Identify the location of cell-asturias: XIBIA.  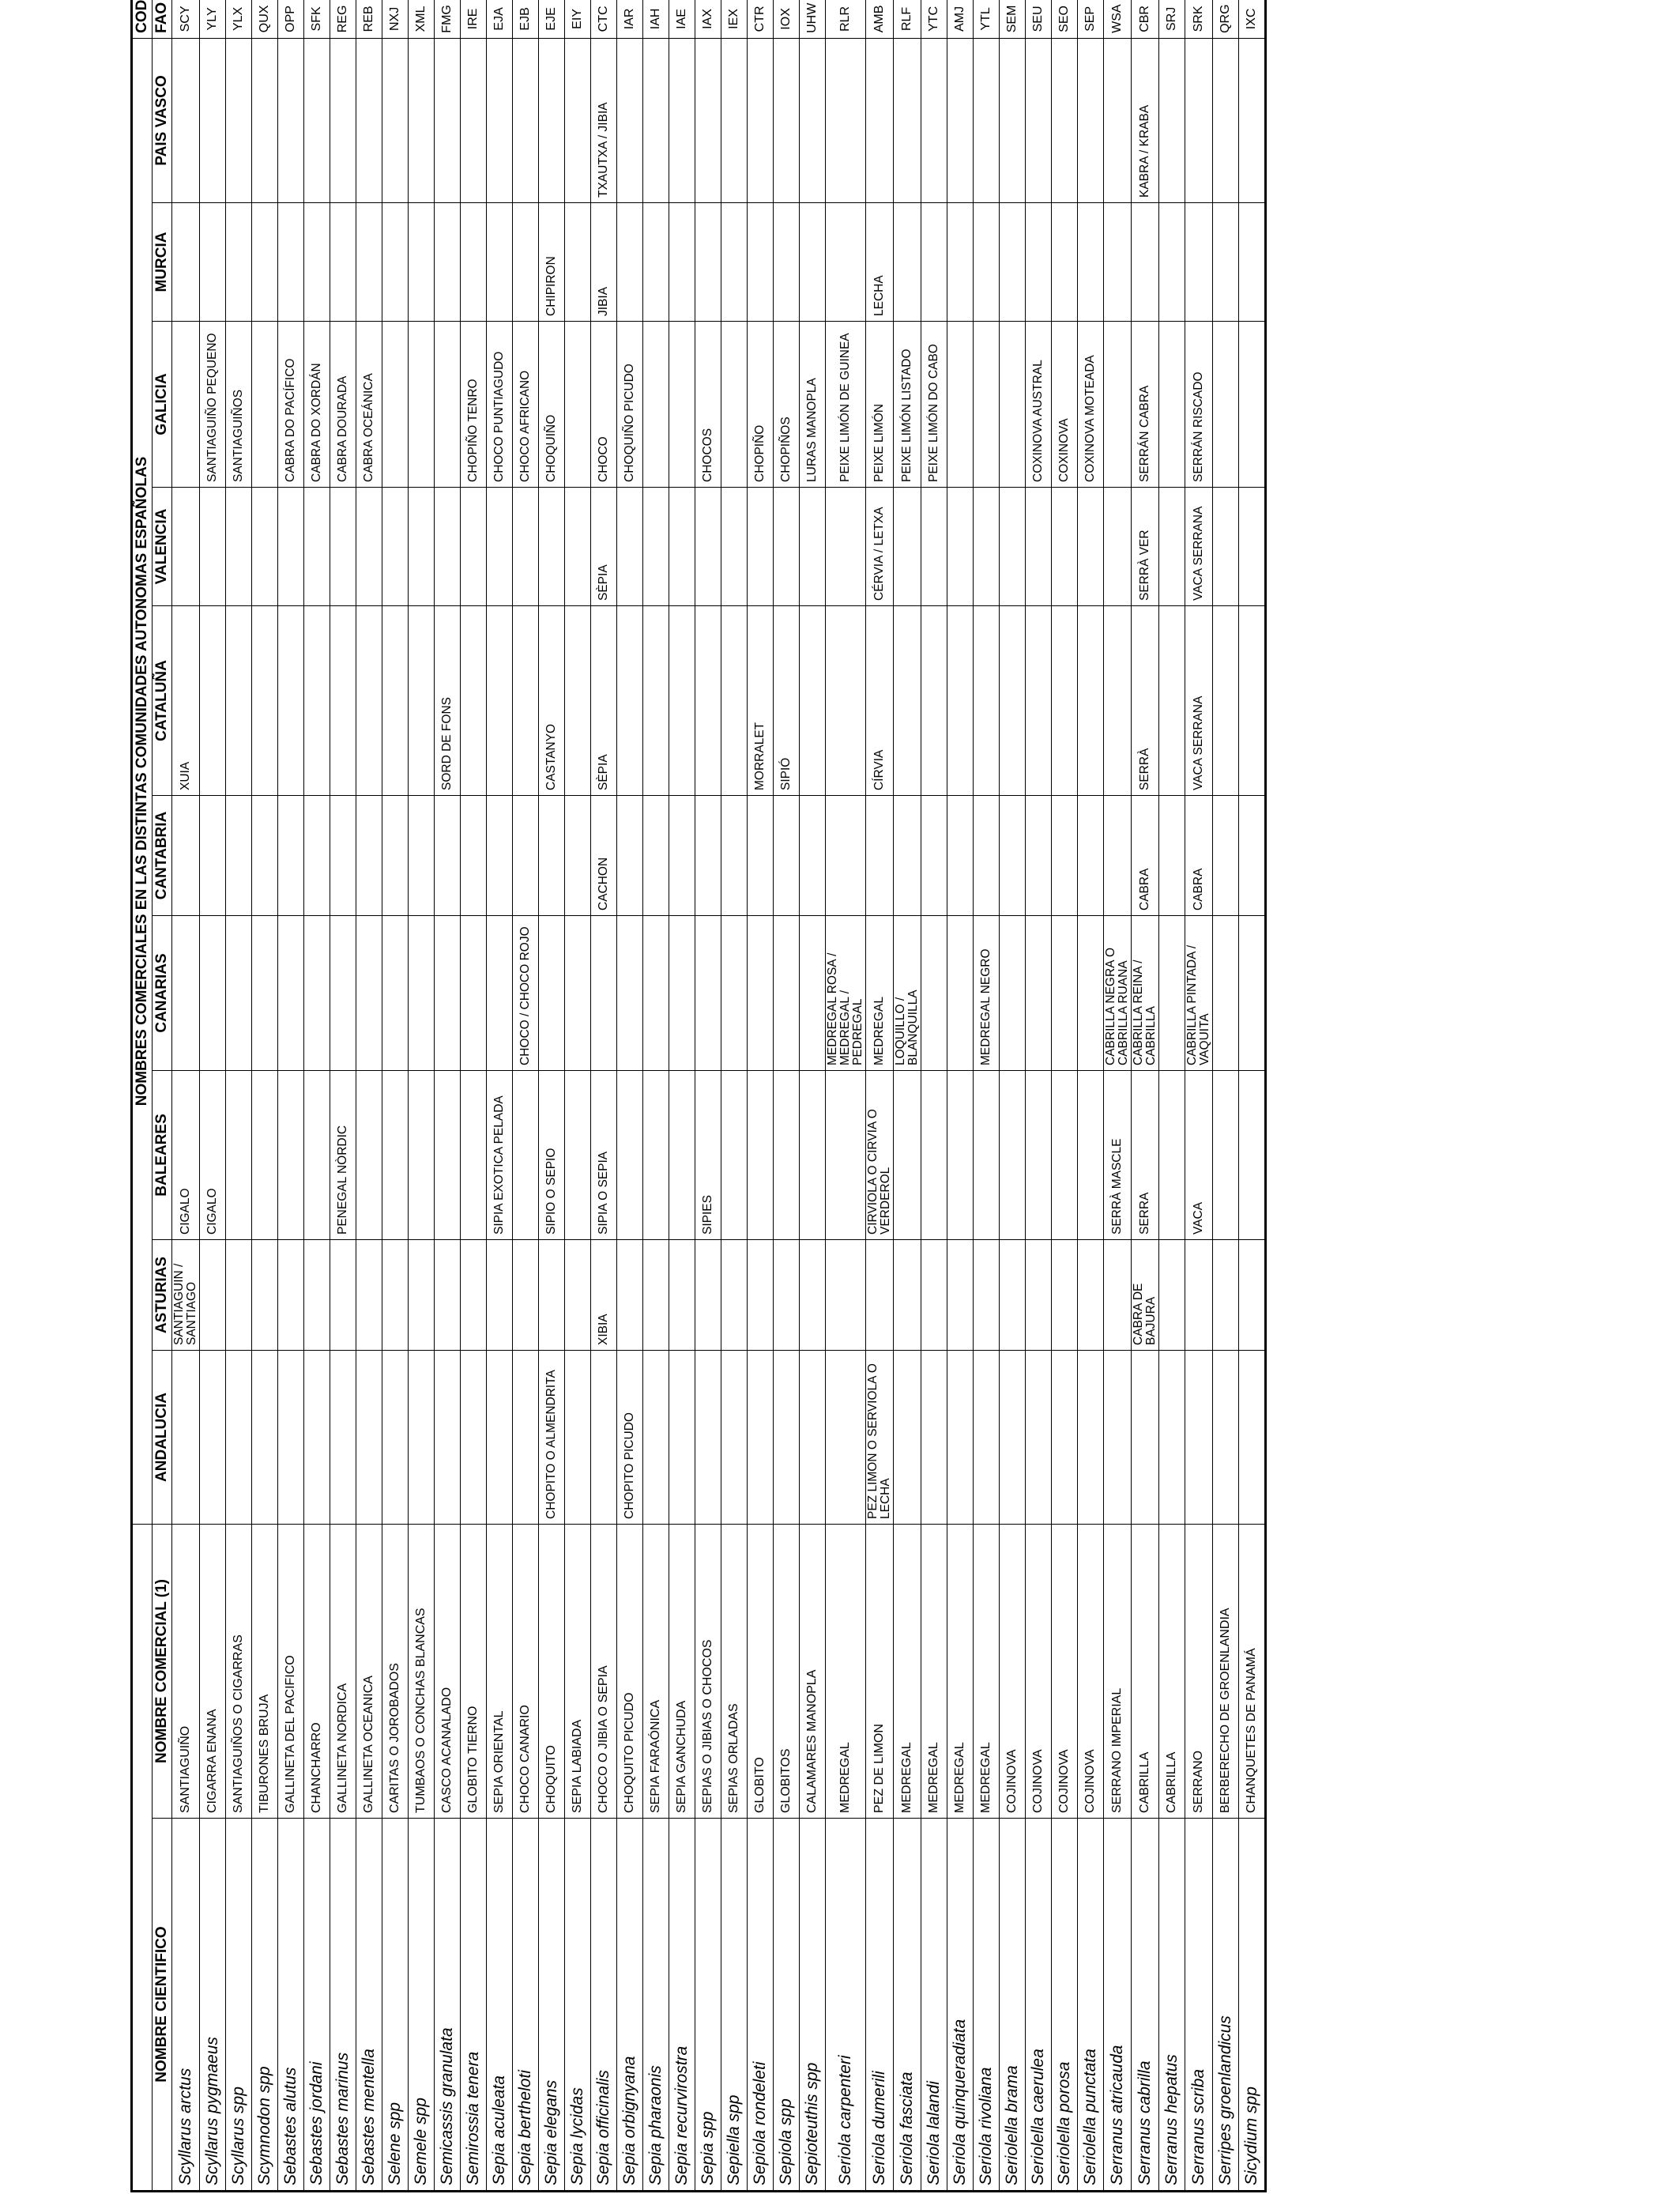
(603, 1295).